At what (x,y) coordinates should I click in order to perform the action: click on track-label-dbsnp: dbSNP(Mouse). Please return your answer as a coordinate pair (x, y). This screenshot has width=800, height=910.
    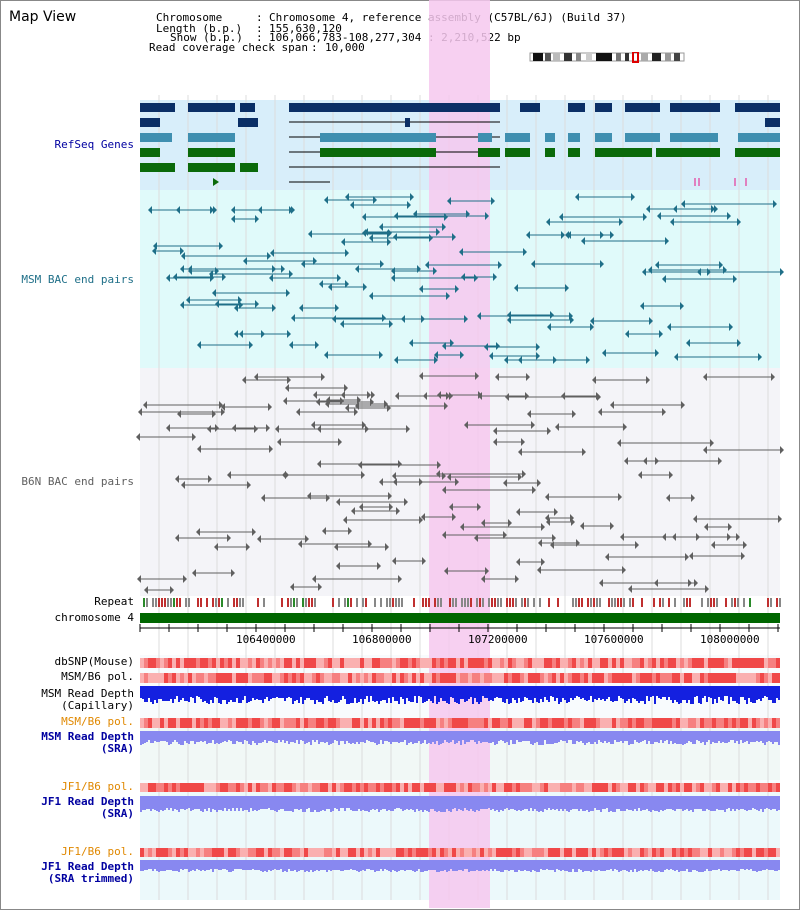
    Looking at the image, I should click on (94, 661).